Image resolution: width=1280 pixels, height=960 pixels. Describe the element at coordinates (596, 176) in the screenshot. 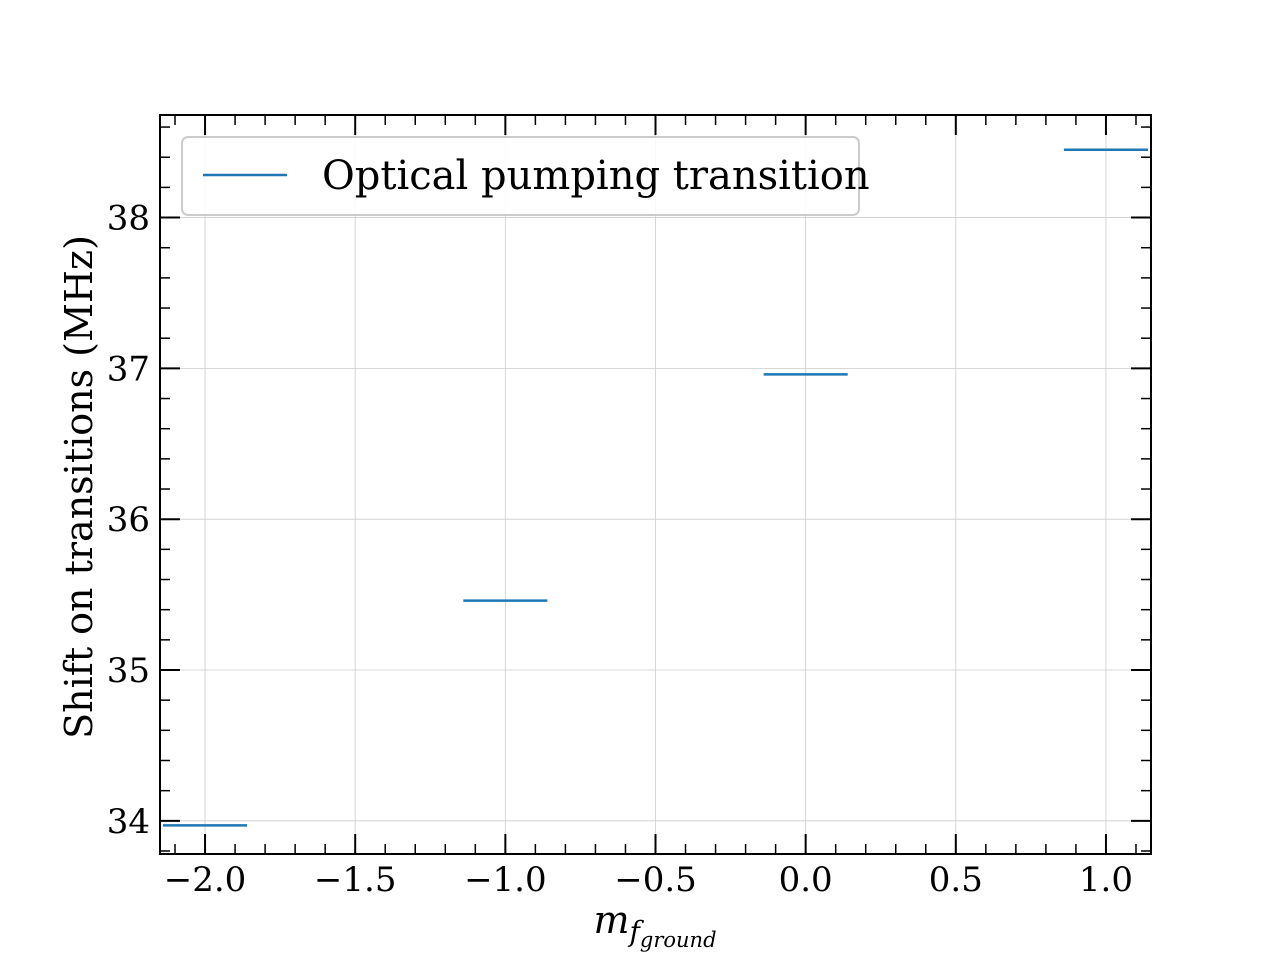

I see `legend-label: Optical pumping transition` at that location.